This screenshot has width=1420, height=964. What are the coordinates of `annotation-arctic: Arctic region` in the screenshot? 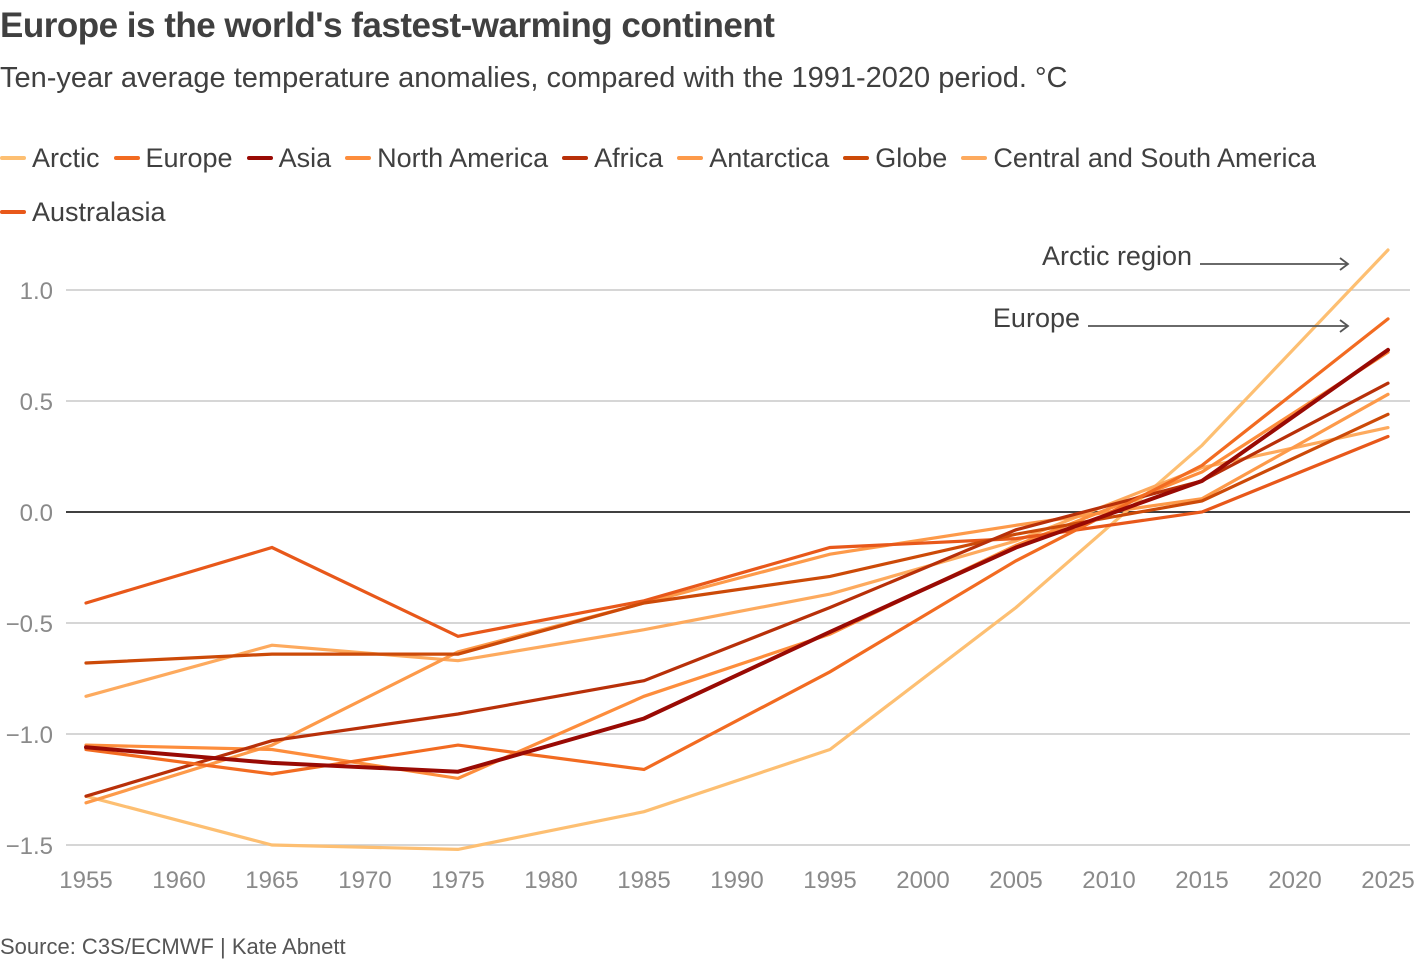 It's located at (1196, 256).